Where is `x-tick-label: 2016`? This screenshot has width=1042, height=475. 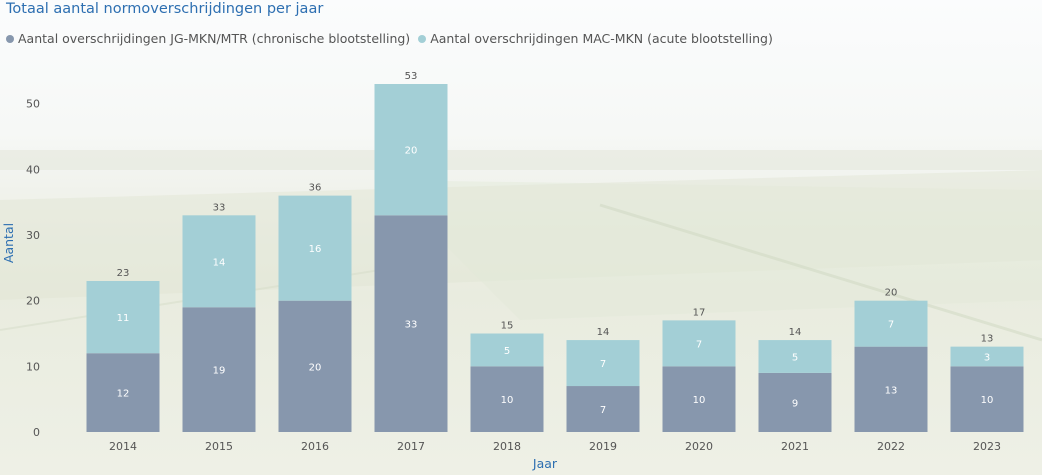 x-tick-label: 2016 is located at coordinates (315, 446).